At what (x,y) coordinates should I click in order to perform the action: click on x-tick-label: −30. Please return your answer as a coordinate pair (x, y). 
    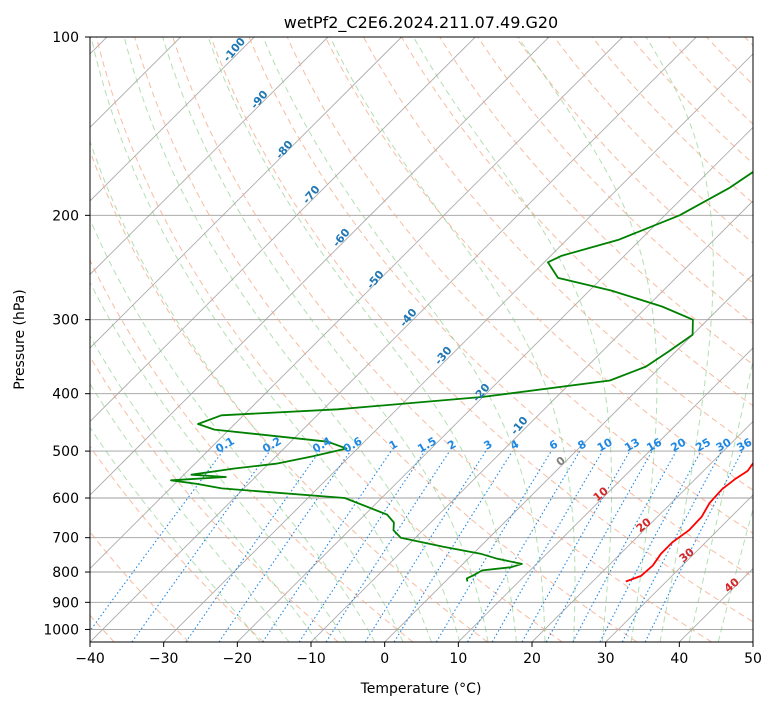
    Looking at the image, I should click on (164, 659).